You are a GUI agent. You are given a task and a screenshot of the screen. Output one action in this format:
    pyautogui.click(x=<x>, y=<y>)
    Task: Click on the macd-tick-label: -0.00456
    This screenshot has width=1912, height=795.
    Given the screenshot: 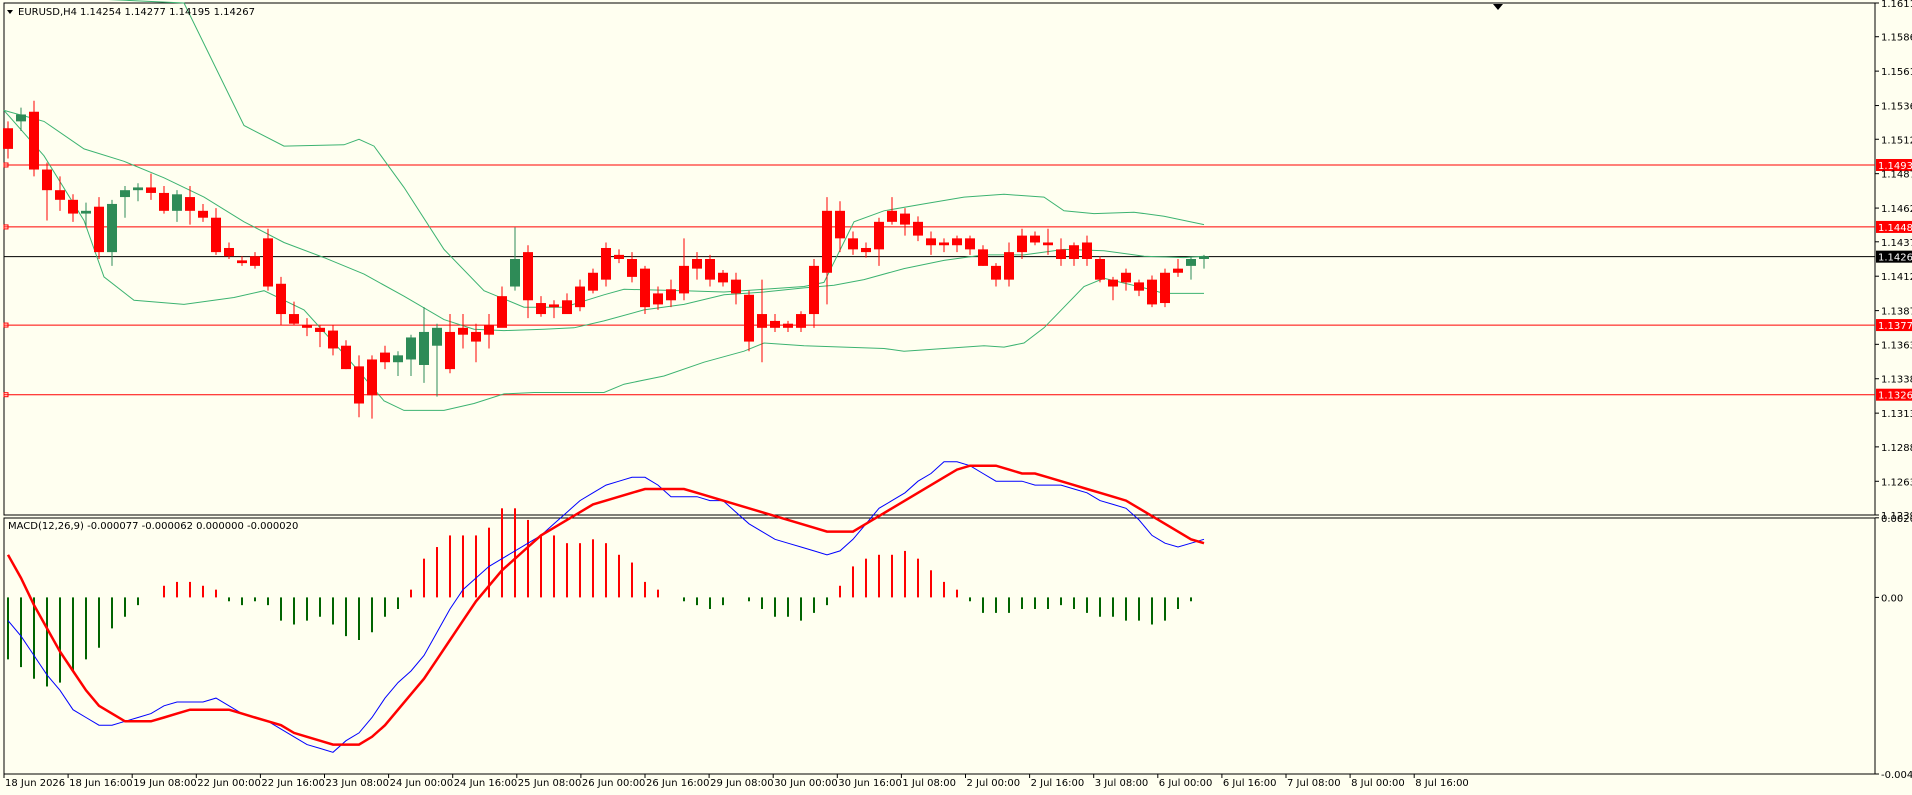 What is the action you would take?
    pyautogui.click(x=1896, y=775)
    